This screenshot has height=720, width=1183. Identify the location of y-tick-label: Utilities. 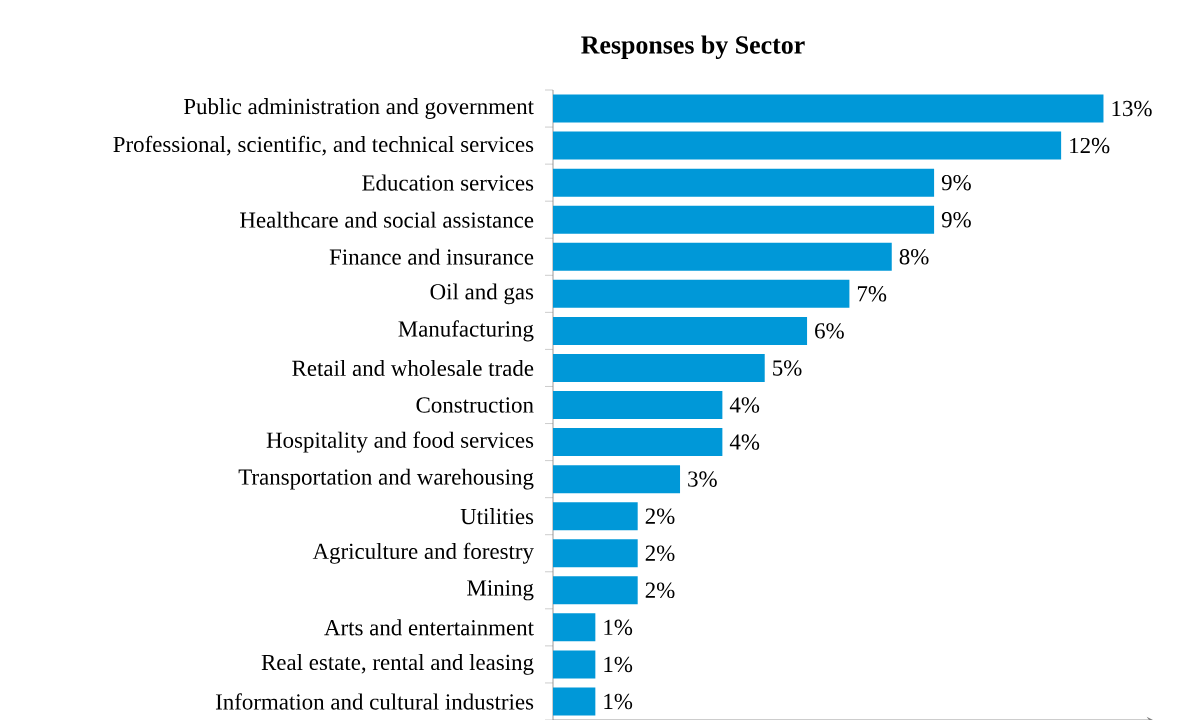
(497, 516).